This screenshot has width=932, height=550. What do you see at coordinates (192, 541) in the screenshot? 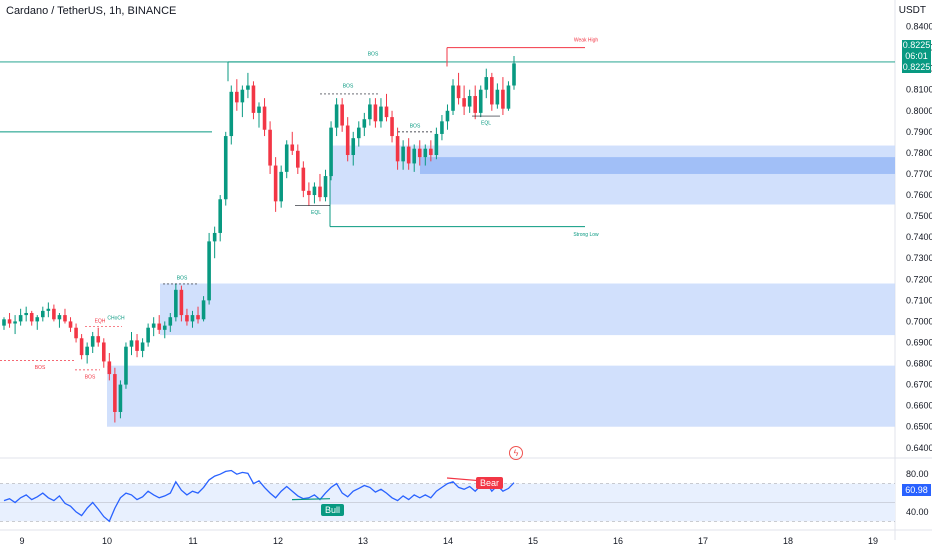
I see `time-label-2: 11` at bounding box center [192, 541].